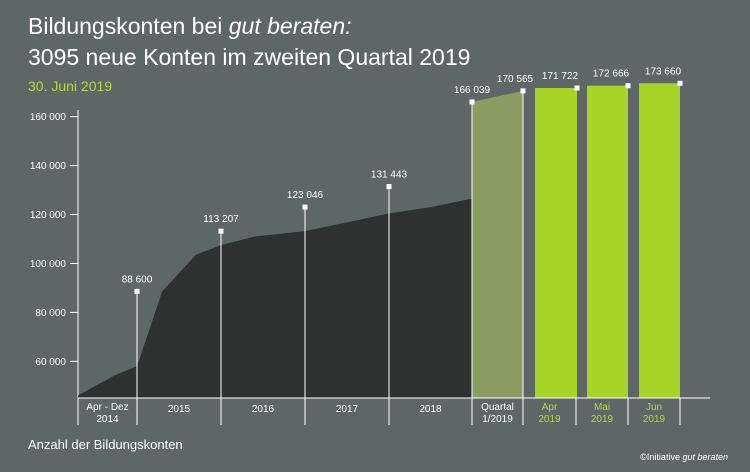 Image resolution: width=750 pixels, height=472 pixels. What do you see at coordinates (50, 362) in the screenshot?
I see `y-tick-label: 60 000` at bounding box center [50, 362].